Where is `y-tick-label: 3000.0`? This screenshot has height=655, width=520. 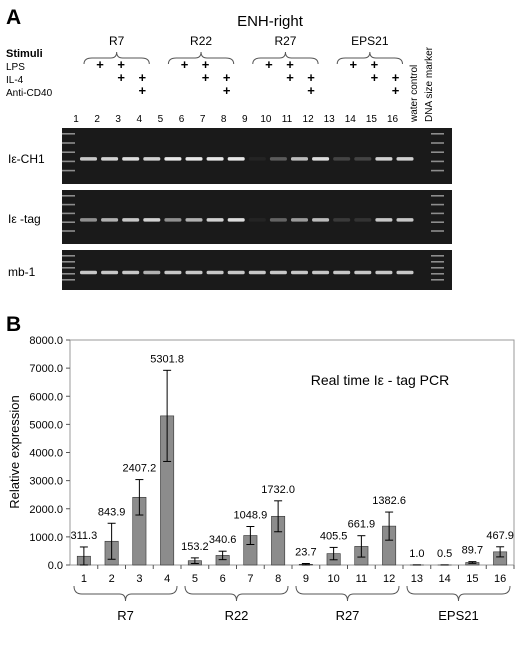
y-tick-label: 3000.0 is located at coordinates (46, 482).